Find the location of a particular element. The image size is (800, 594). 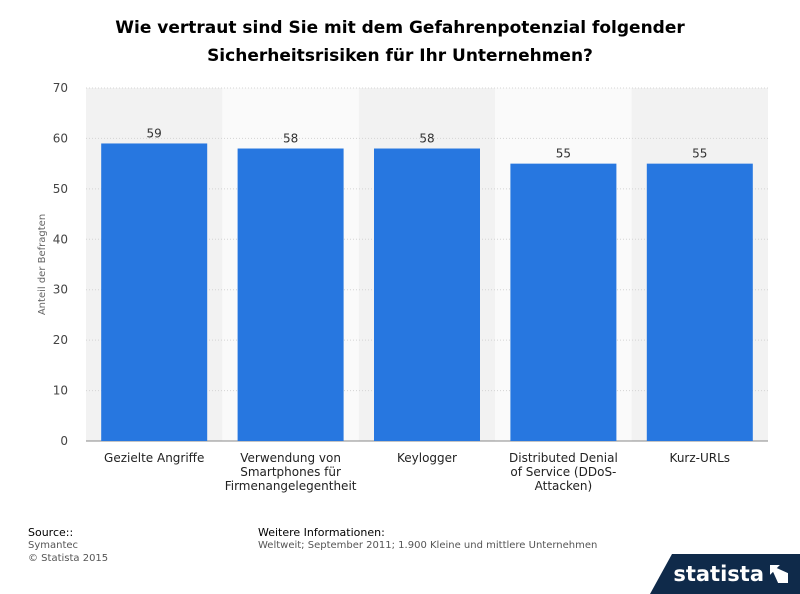

source-block: Source:: Symantec © Statista 2015 is located at coordinates (68, 545).